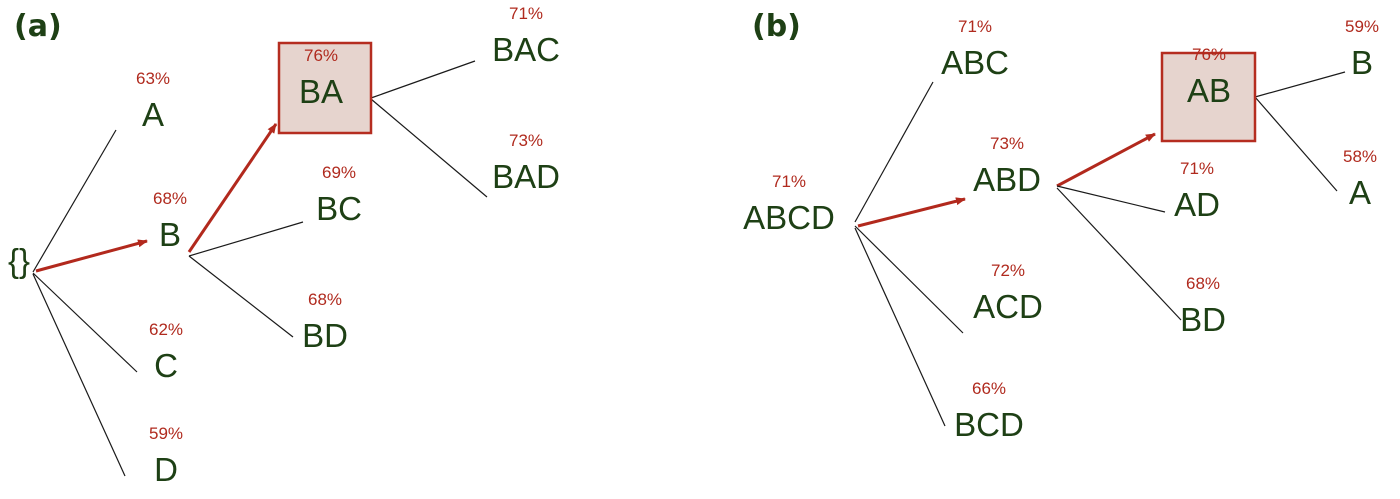 This screenshot has width=1400, height=499. I want to click on tree-edge-a-b-bd, so click(241, 296).